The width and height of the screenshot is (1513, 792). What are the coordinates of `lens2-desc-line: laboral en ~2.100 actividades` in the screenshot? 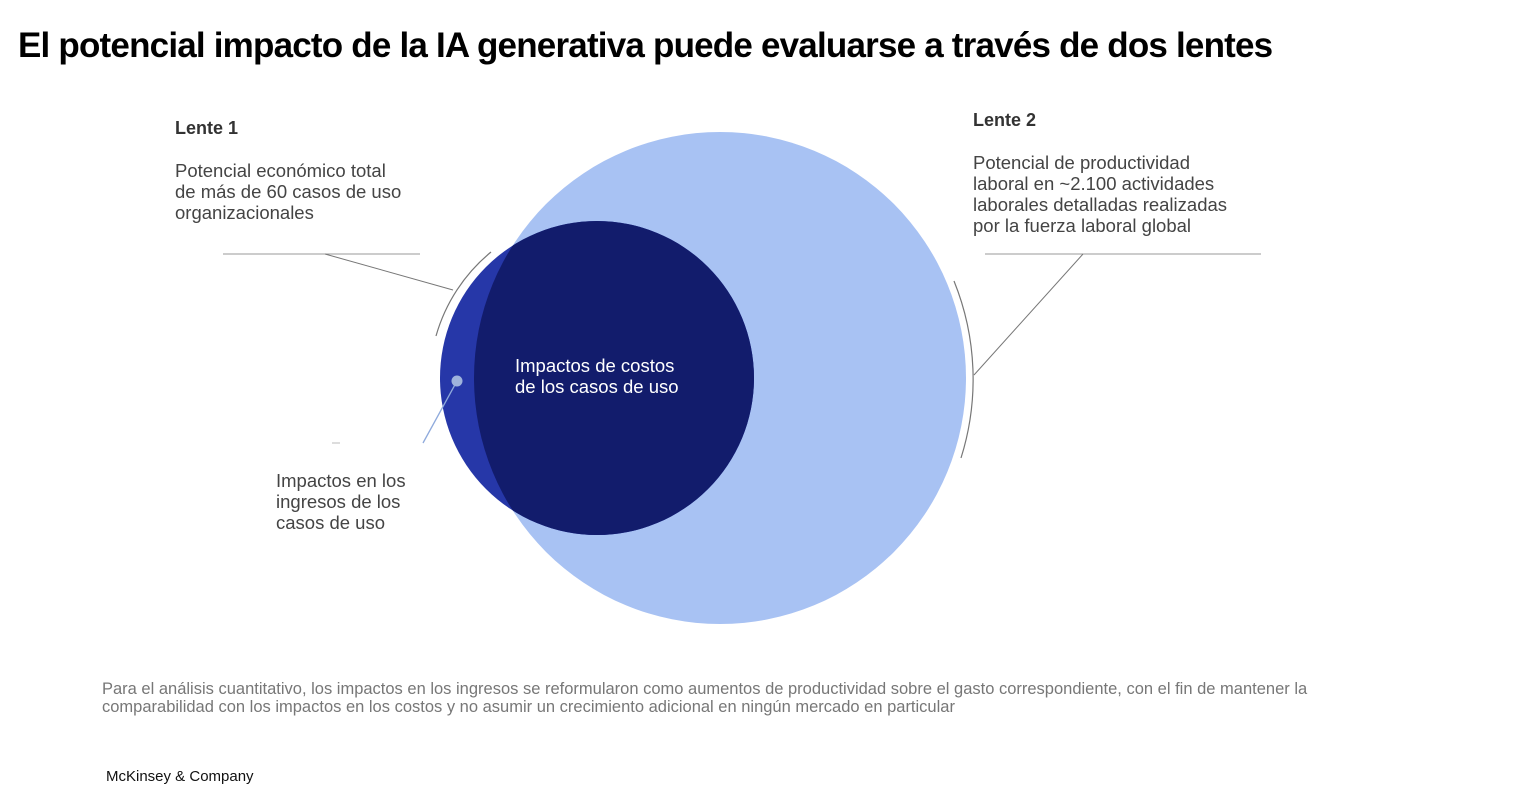 It's located at (1094, 183).